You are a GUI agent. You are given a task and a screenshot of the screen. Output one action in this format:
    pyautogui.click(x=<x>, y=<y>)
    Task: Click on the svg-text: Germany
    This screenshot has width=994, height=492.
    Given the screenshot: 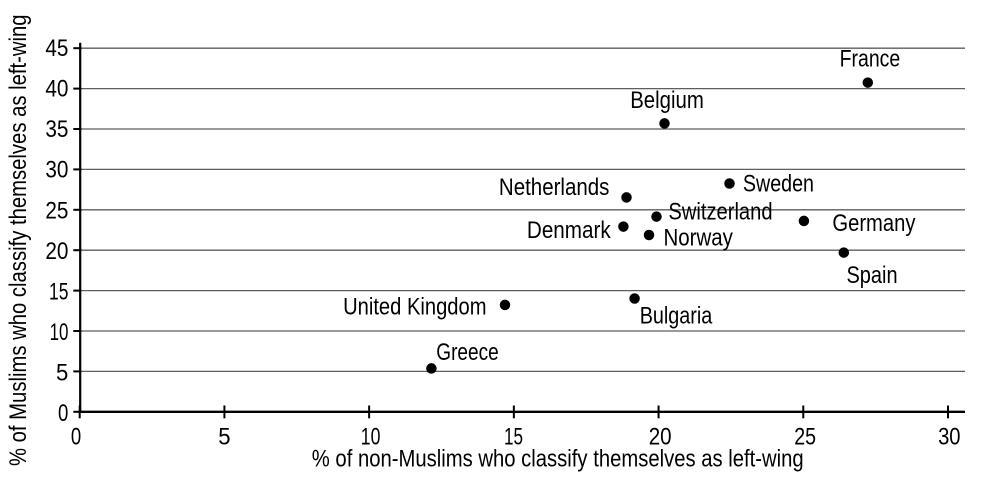 What is the action you would take?
    pyautogui.click(x=873, y=223)
    